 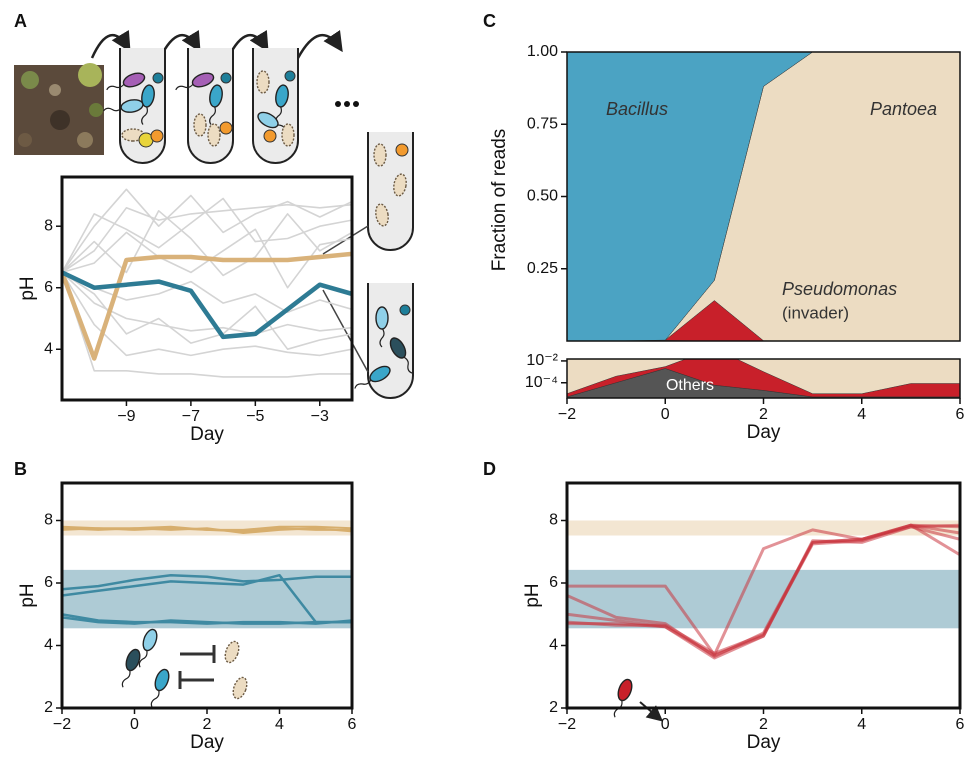 I want to click on y-axis-label: Fraction of reads, so click(x=499, y=200).